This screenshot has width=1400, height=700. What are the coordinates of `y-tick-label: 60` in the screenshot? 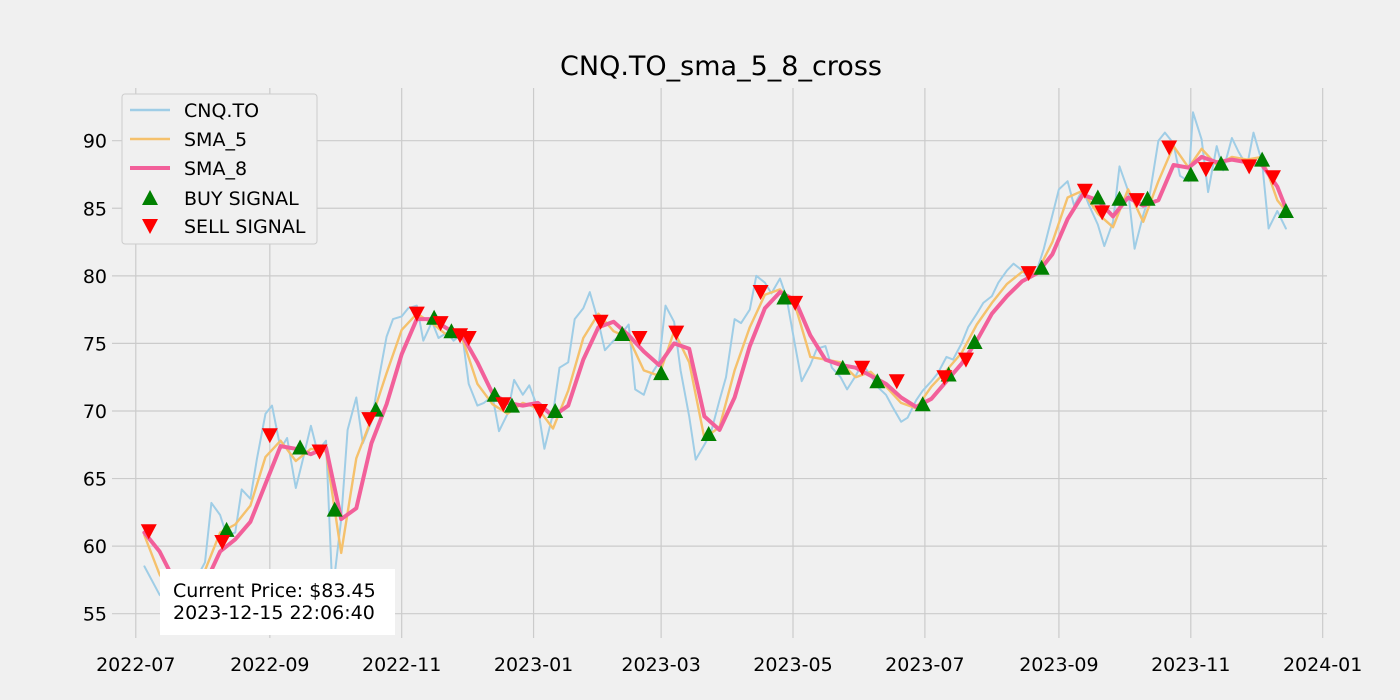 It's located at (95, 547).